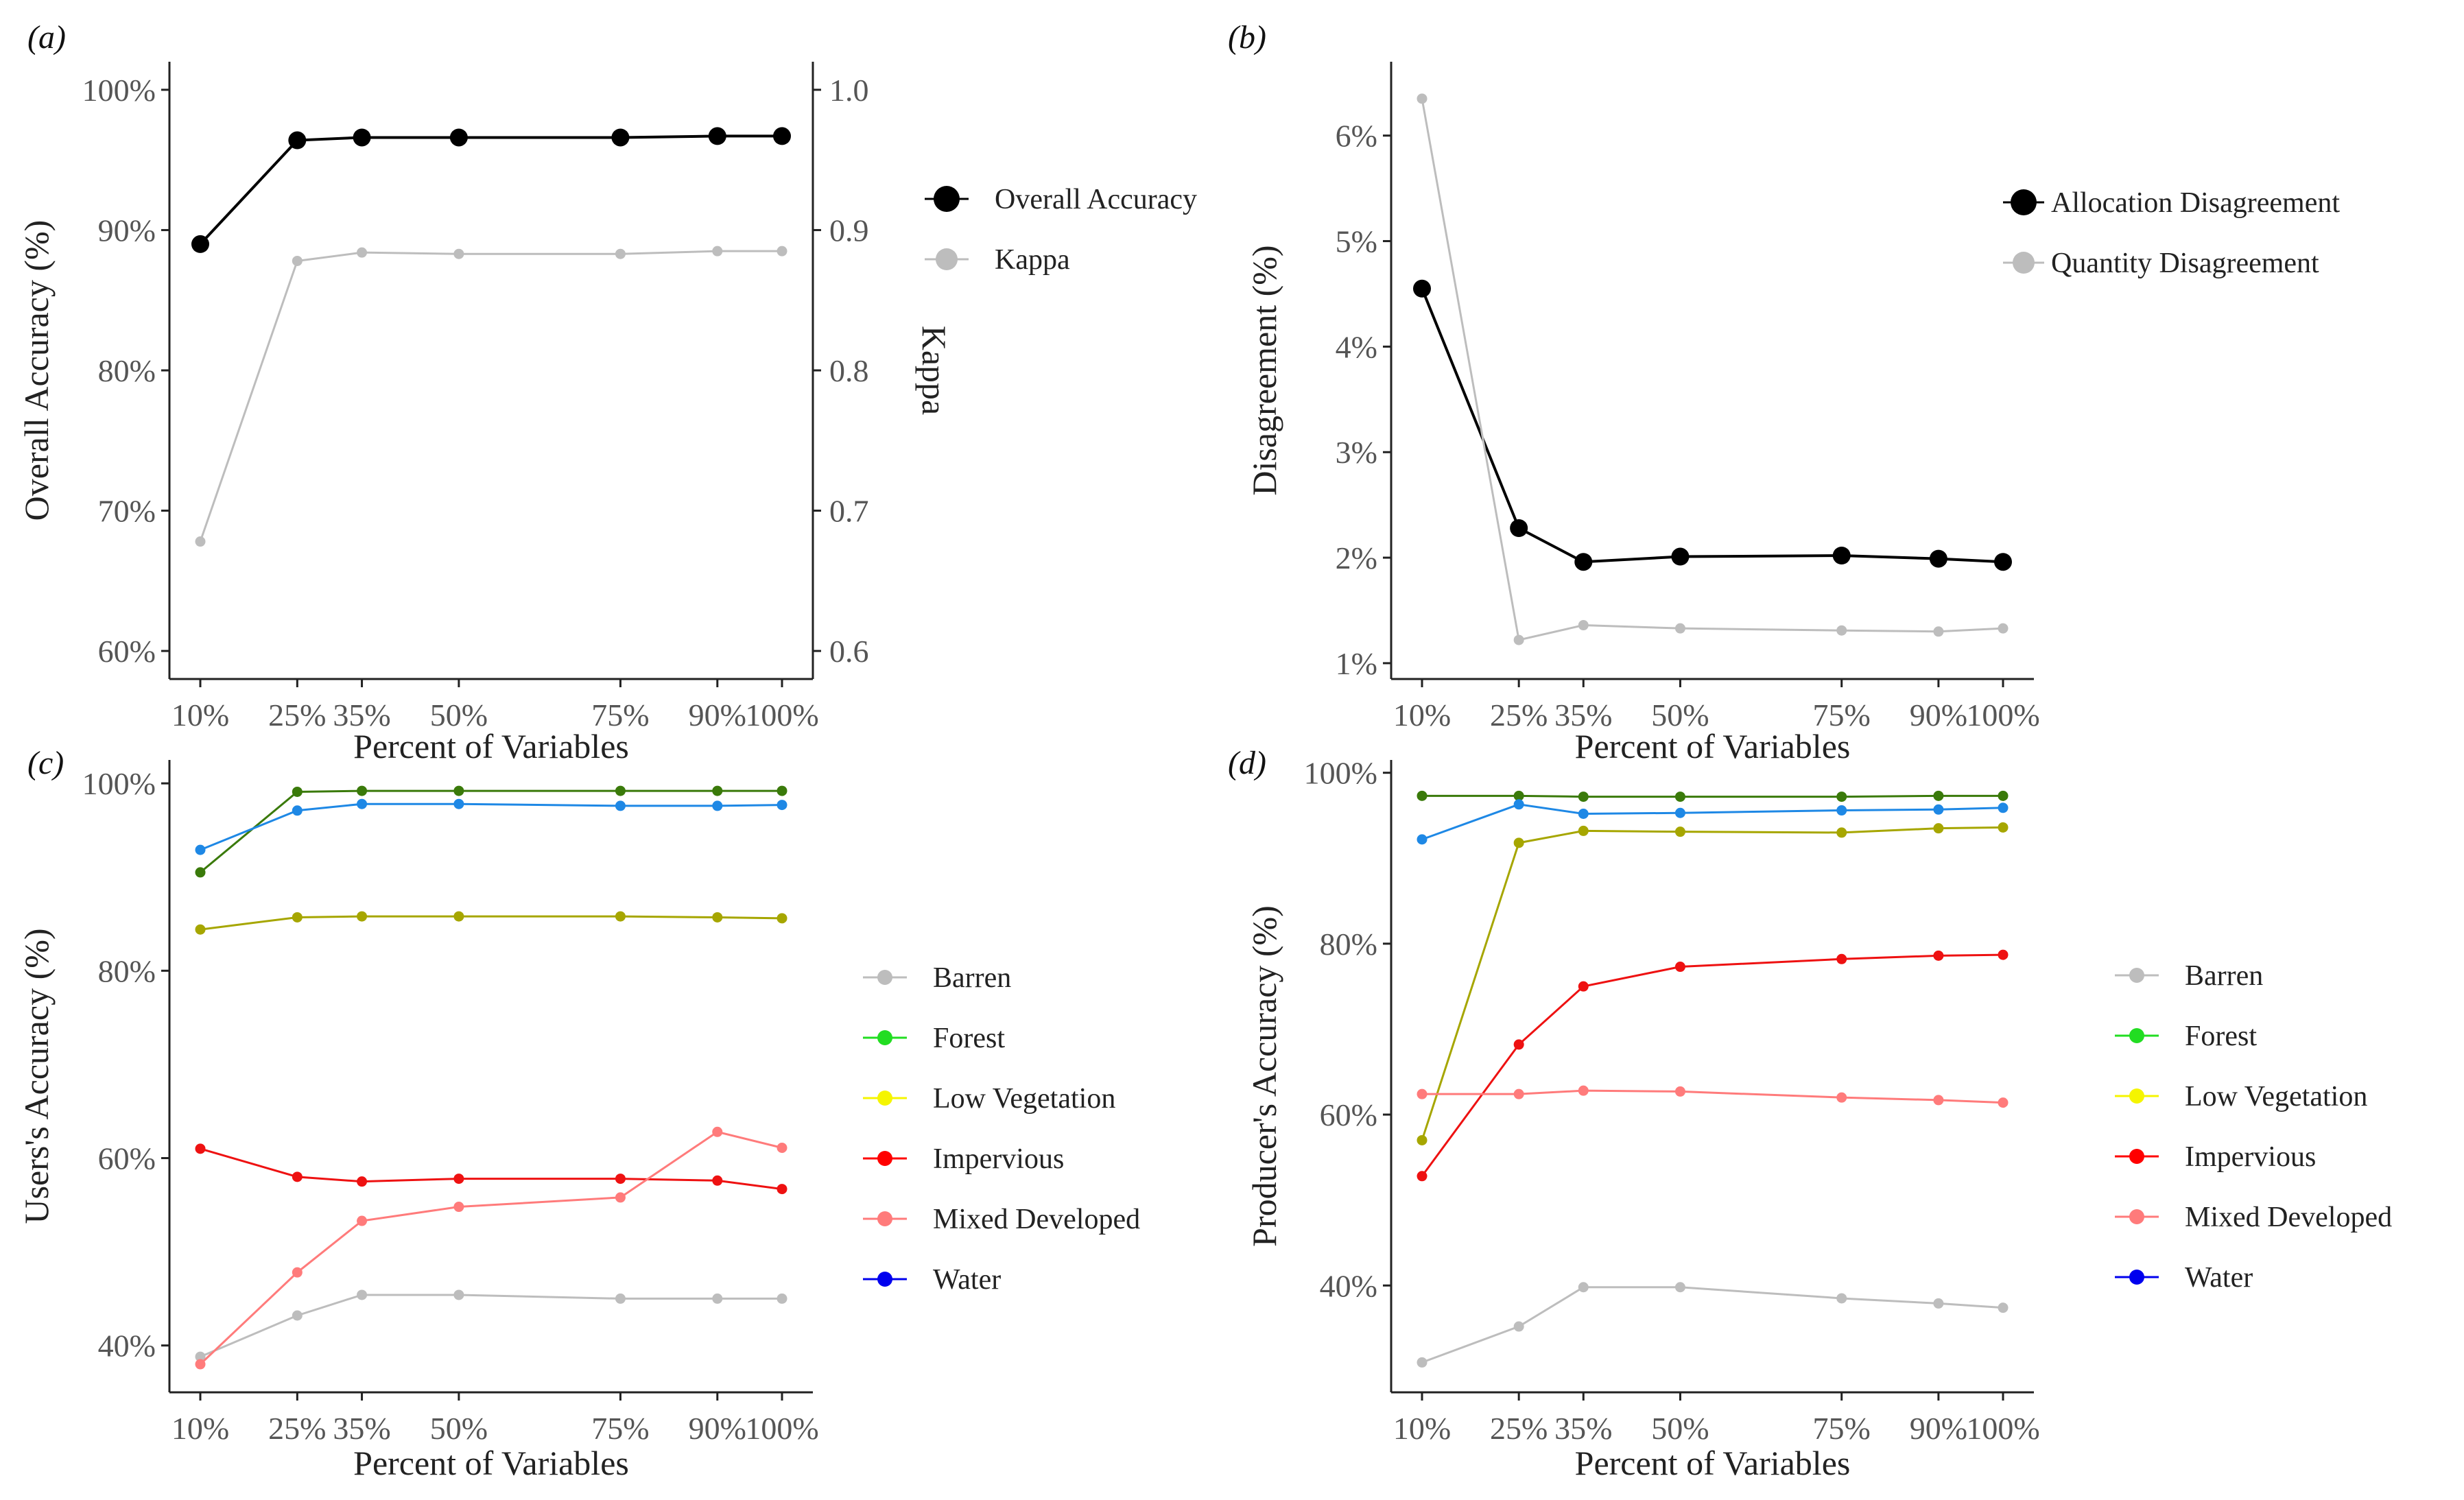  What do you see at coordinates (2221, 1036) in the screenshot?
I see `legend-label: Forest` at bounding box center [2221, 1036].